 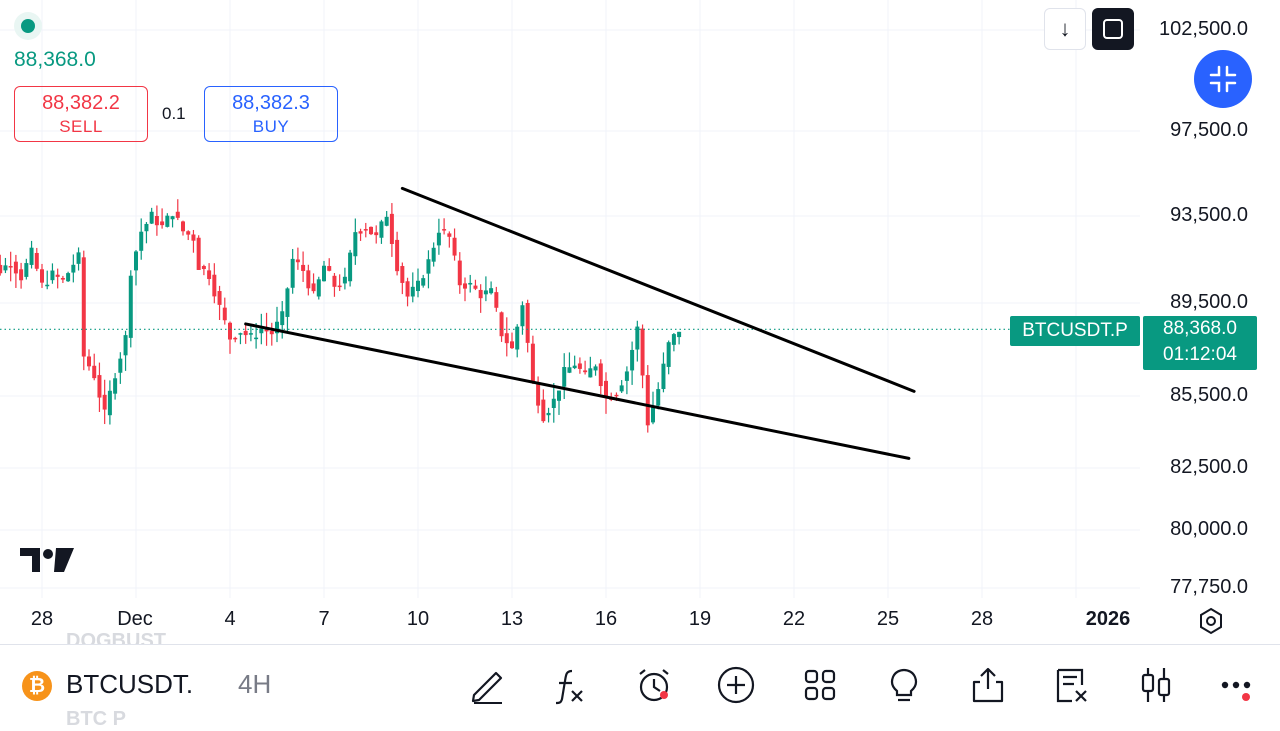 What do you see at coordinates (1238, 685) in the screenshot?
I see `more-icon` at bounding box center [1238, 685].